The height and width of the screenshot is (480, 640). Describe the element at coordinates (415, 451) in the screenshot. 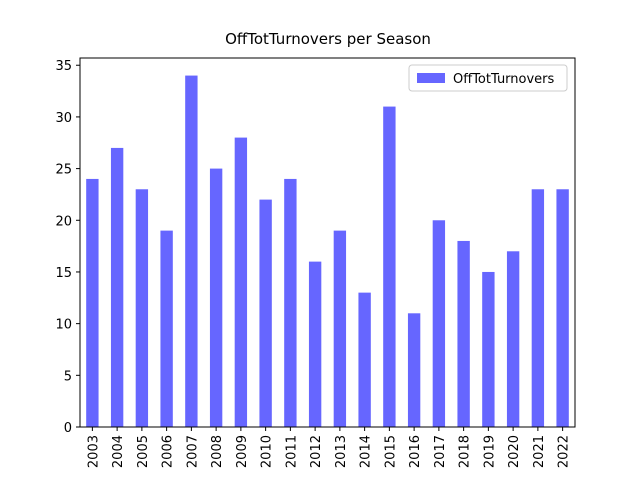

I see `x-tick-label: 2016` at that location.